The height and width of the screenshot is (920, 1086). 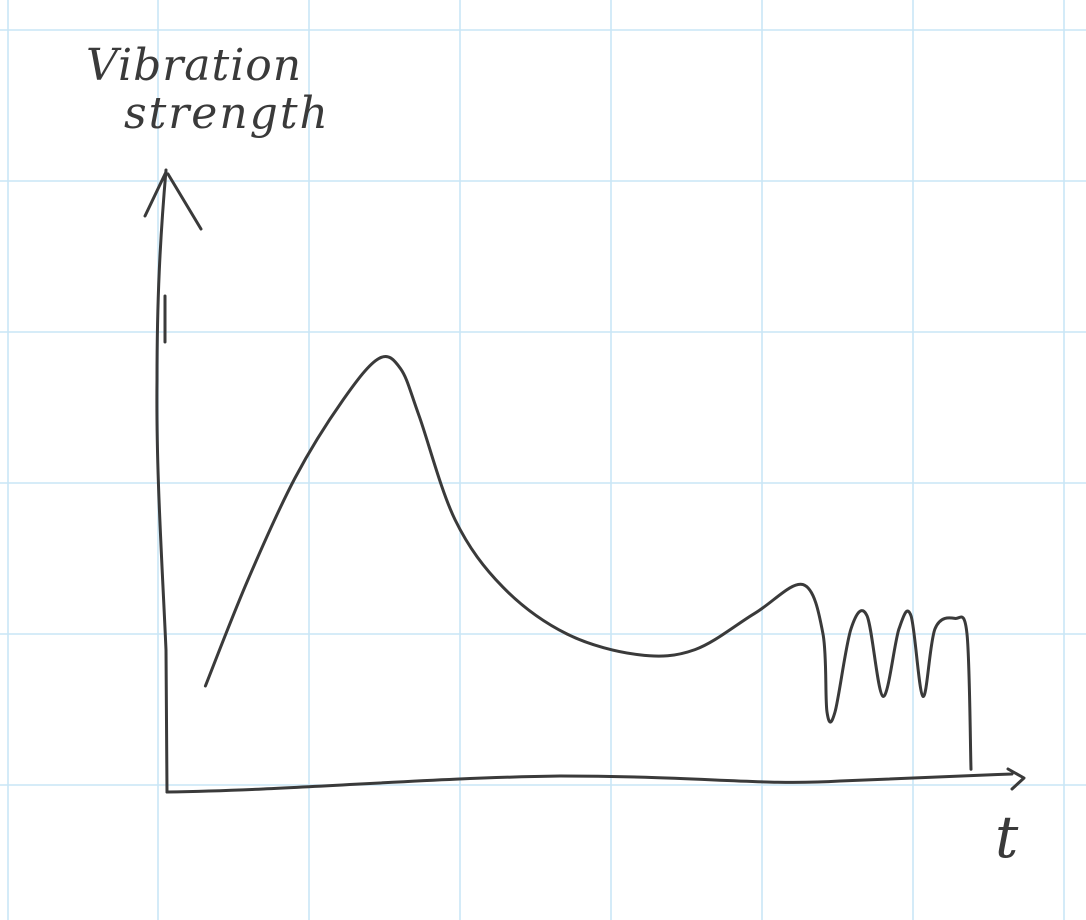 What do you see at coordinates (194, 65) in the screenshot?
I see `y-axis-label-line-1: Vibration` at bounding box center [194, 65].